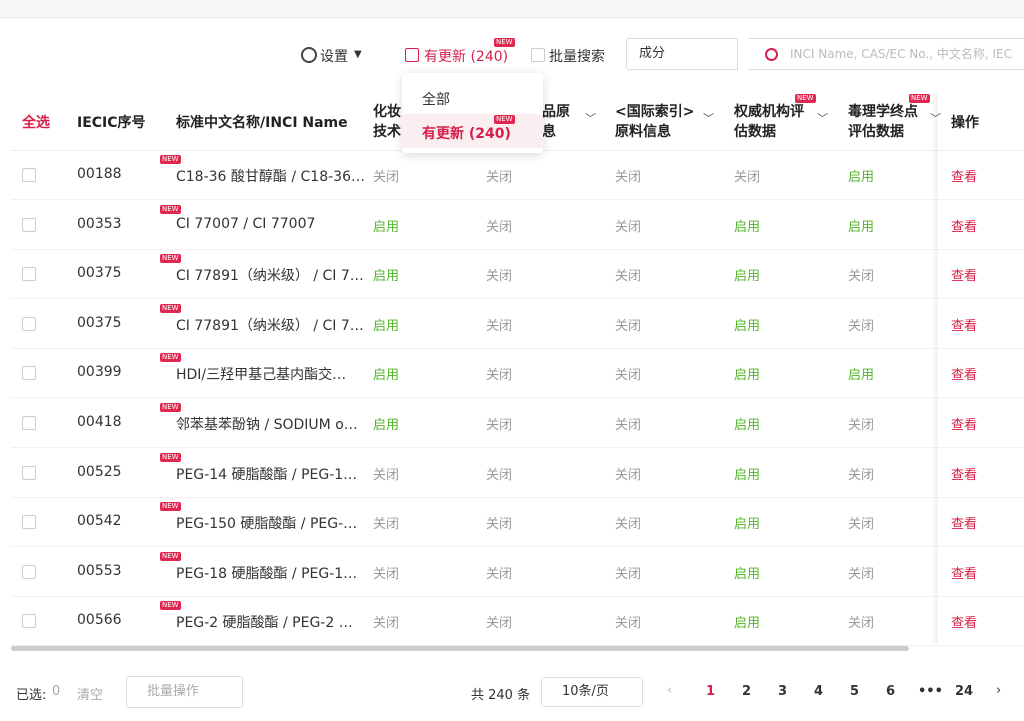 The width and height of the screenshot is (1024, 721). I want to click on column-header: IECIC序号, so click(111, 123).